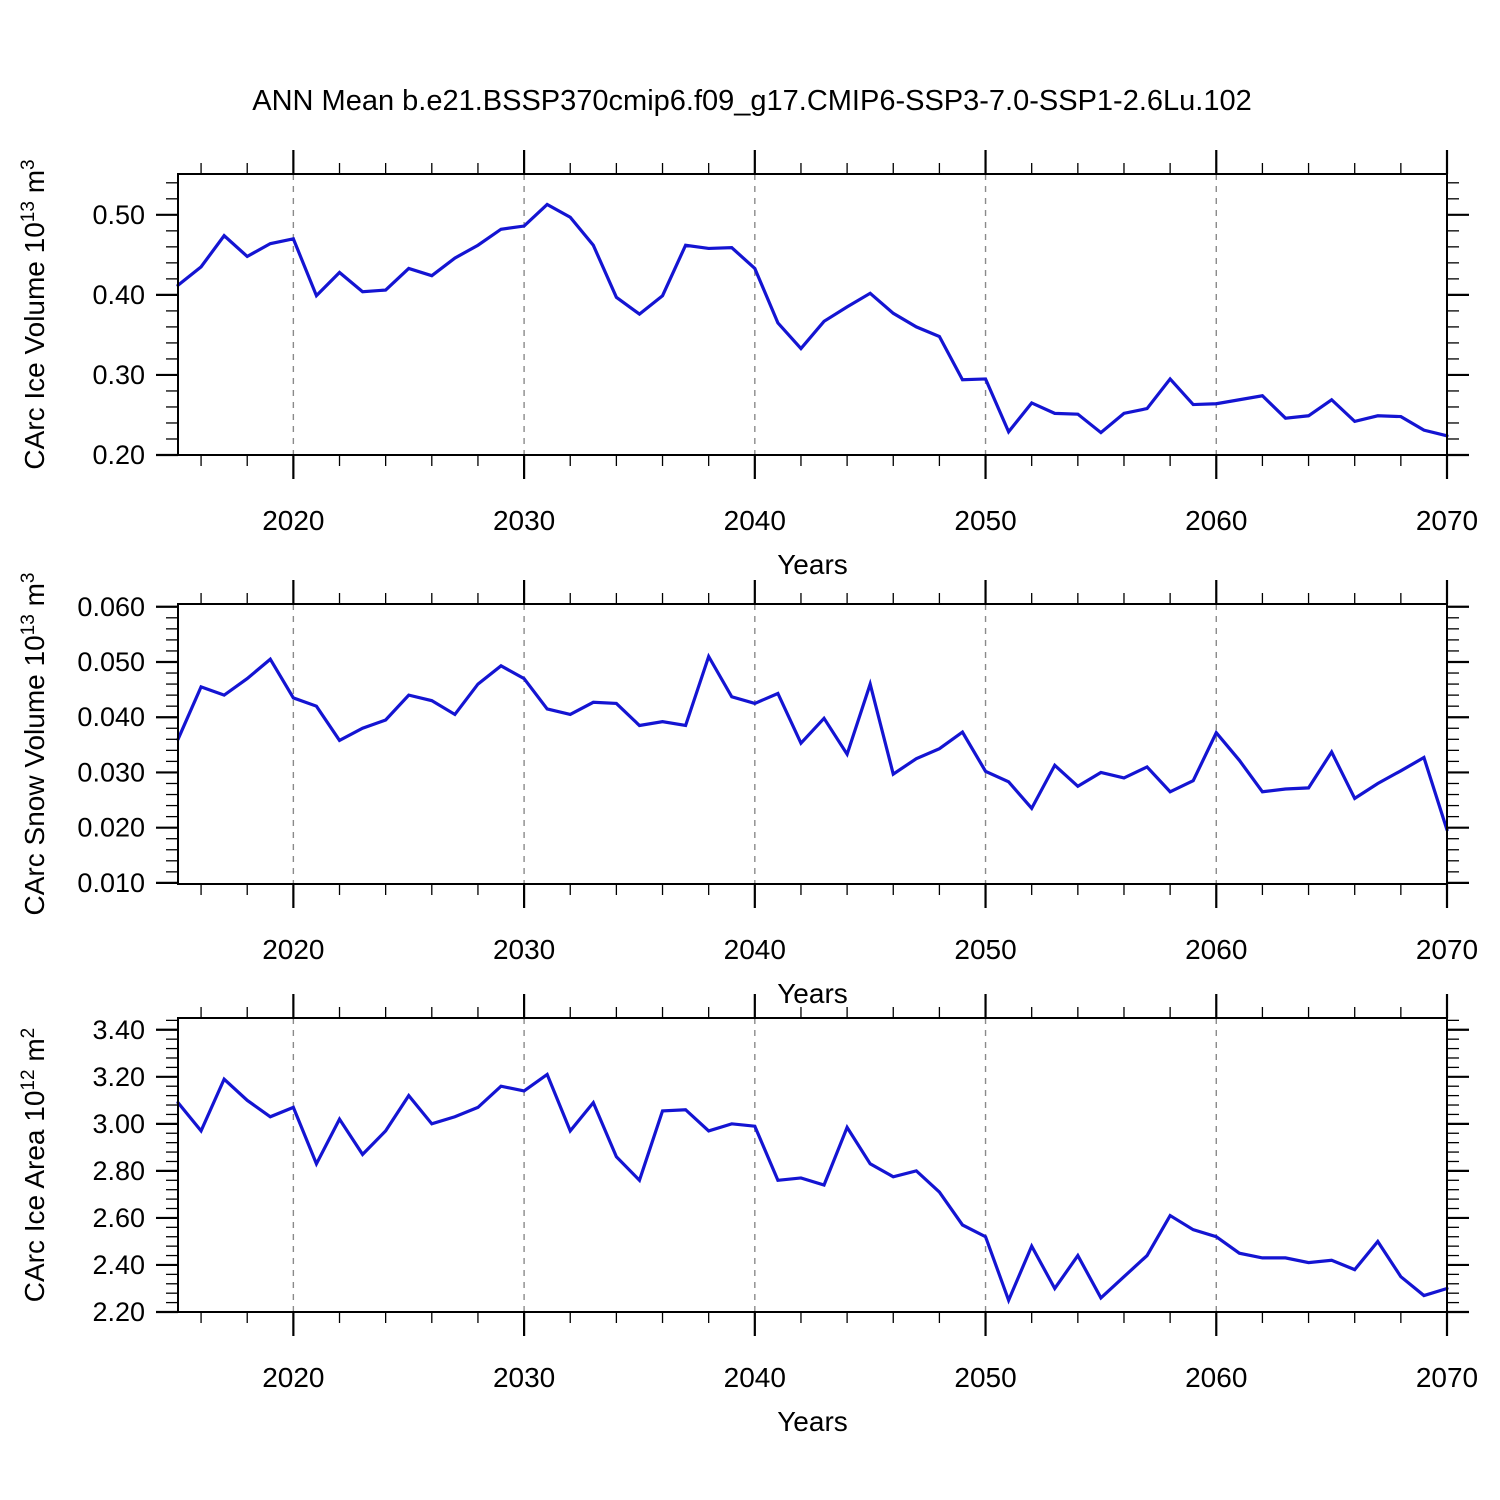  I want to click on y-tick-label: 0.020, so click(111, 828).